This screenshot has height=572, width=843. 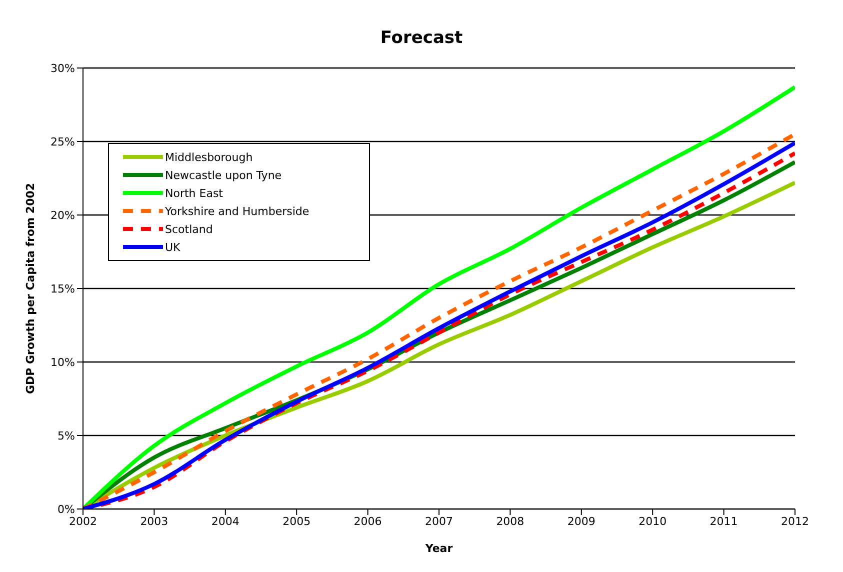 I want to click on x-tick-label: 2002, so click(x=83, y=521).